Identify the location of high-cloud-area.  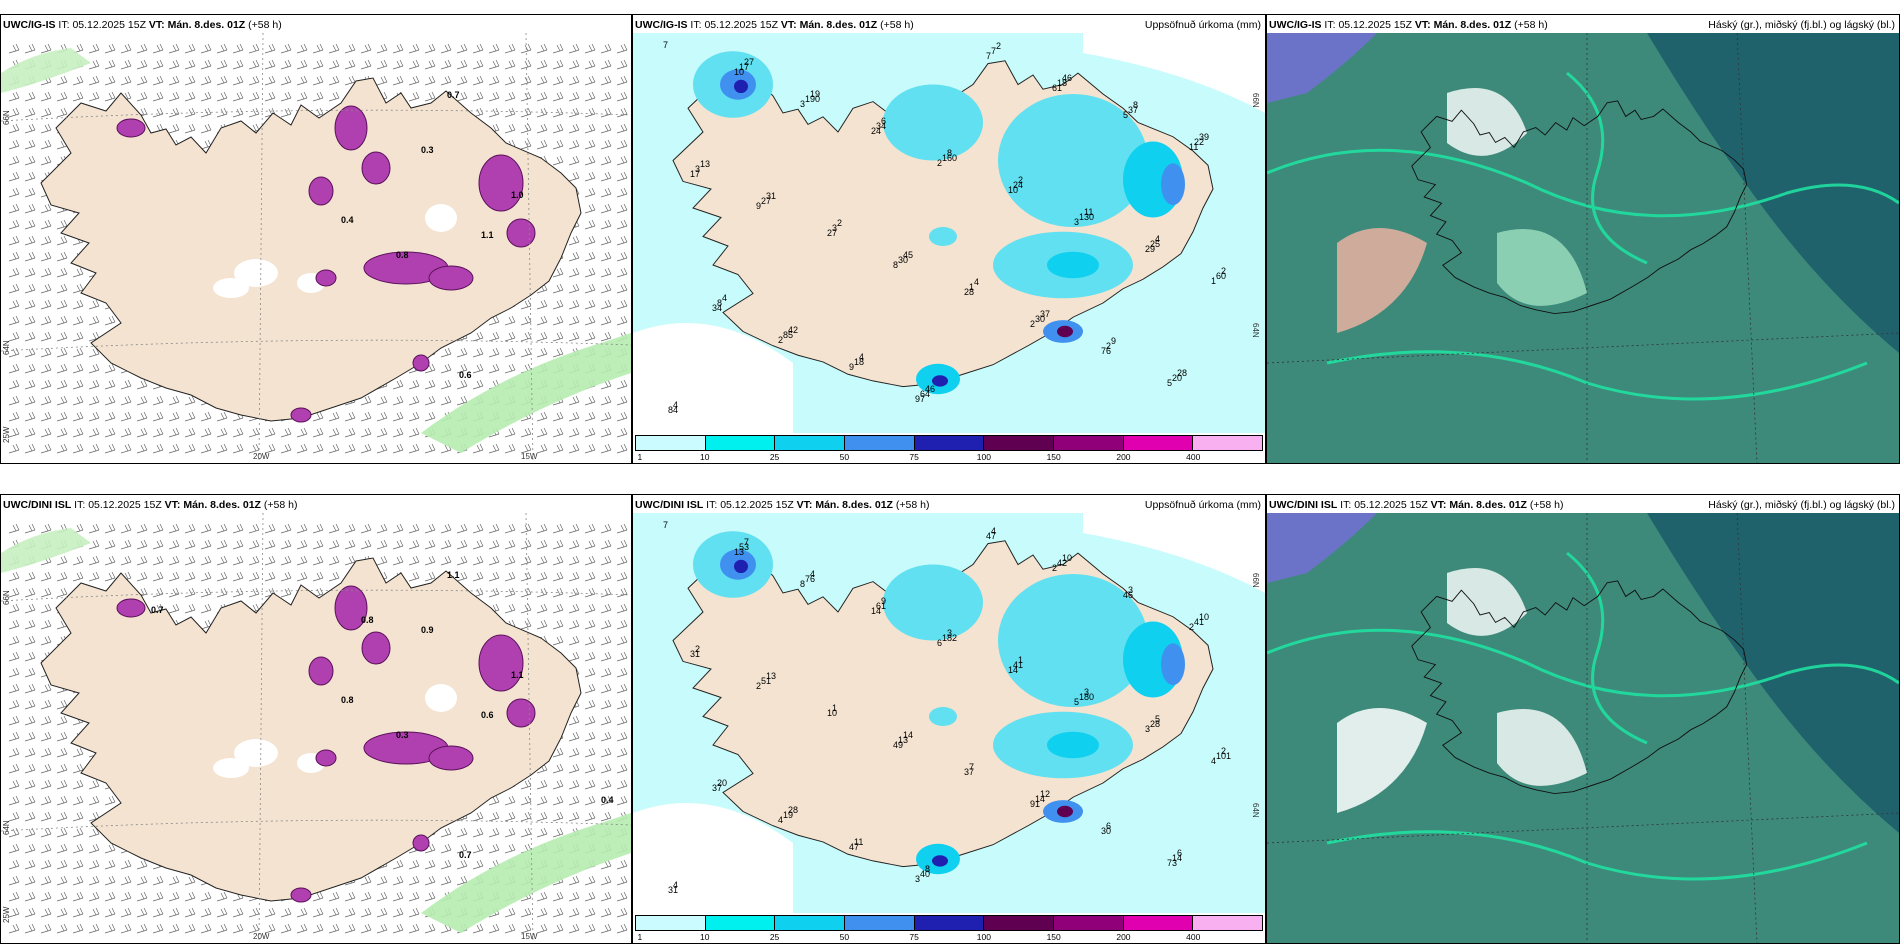
(1487, 122).